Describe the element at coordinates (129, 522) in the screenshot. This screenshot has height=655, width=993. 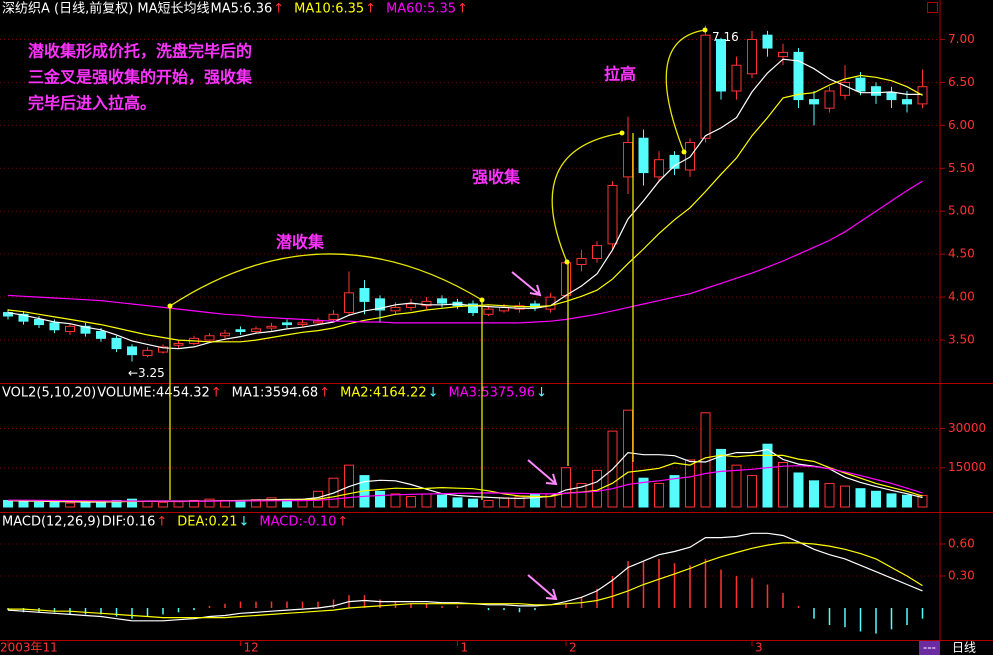
I see `legend-entry: DIF:0.16` at that location.